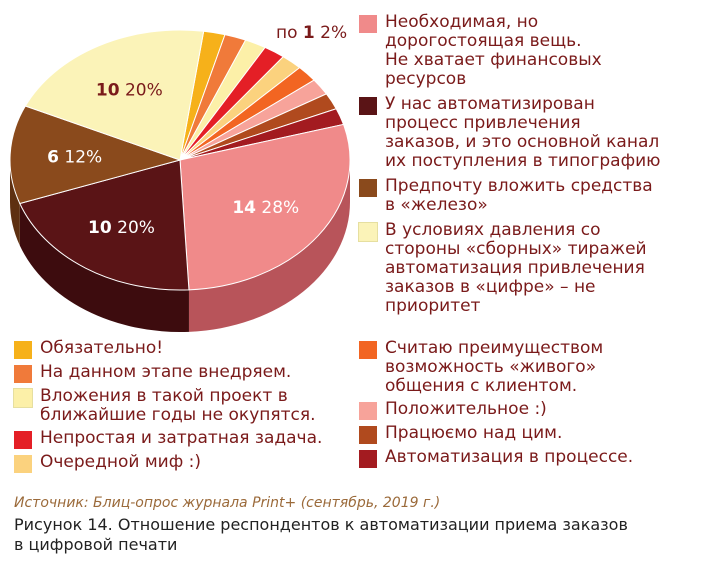 This screenshot has width=703, height=571. I want to click on legend-label: Працюємо над цим., so click(474, 433).